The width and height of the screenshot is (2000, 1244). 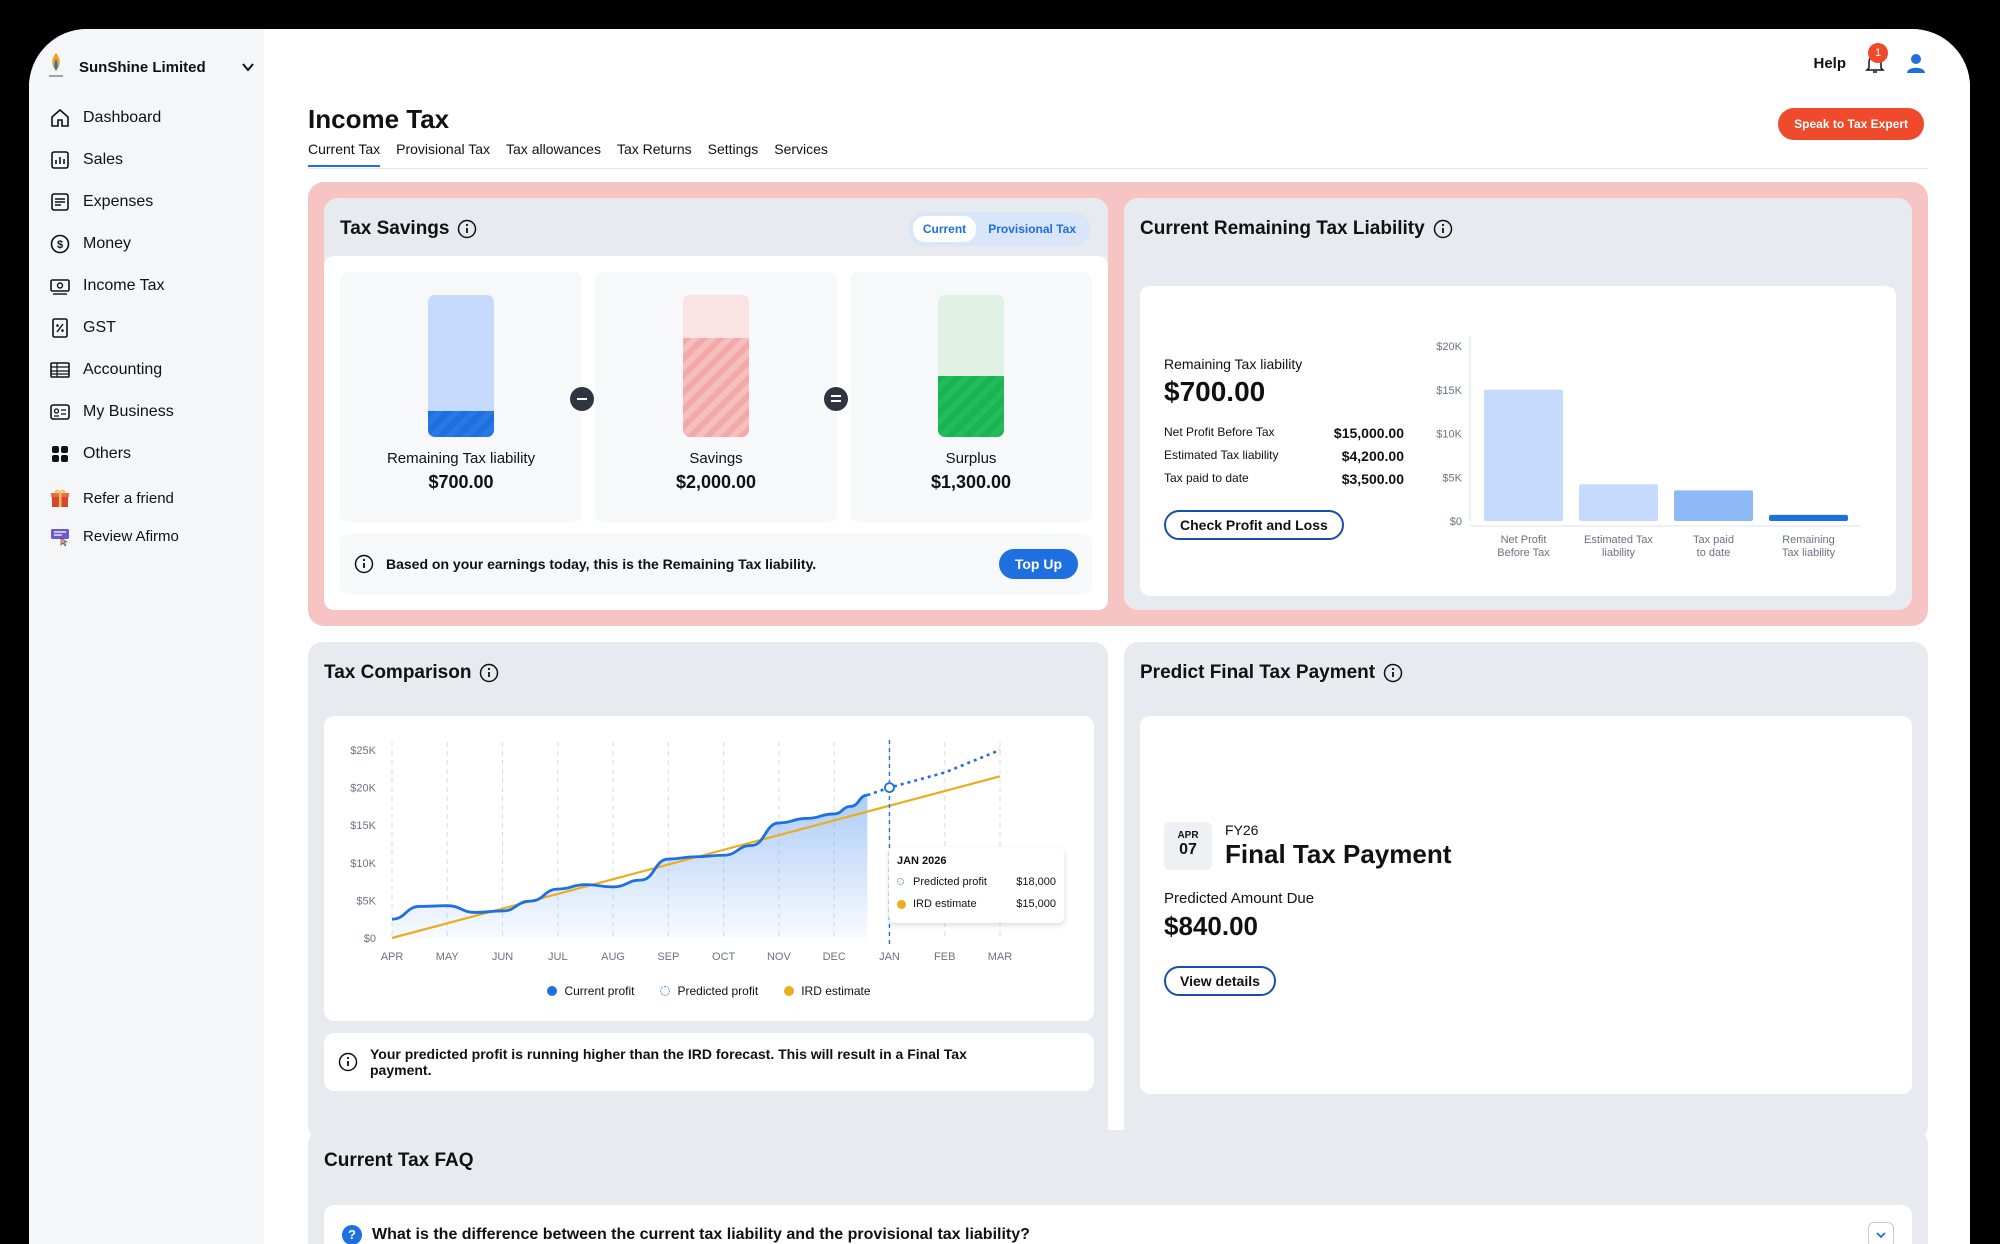 I want to click on date-day: 07, so click(x=1188, y=849).